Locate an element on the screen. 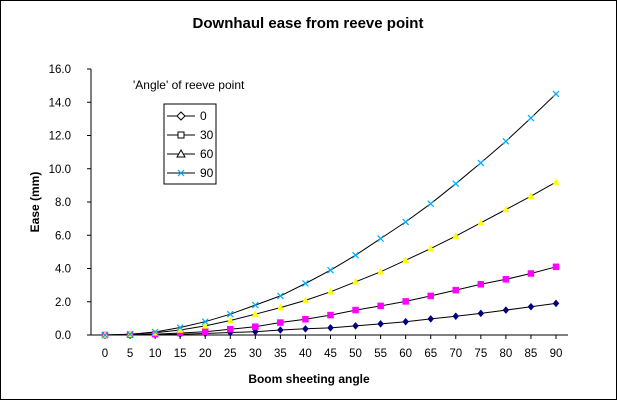 This screenshot has width=617, height=401. x-tick-label: 30 is located at coordinates (255, 354).